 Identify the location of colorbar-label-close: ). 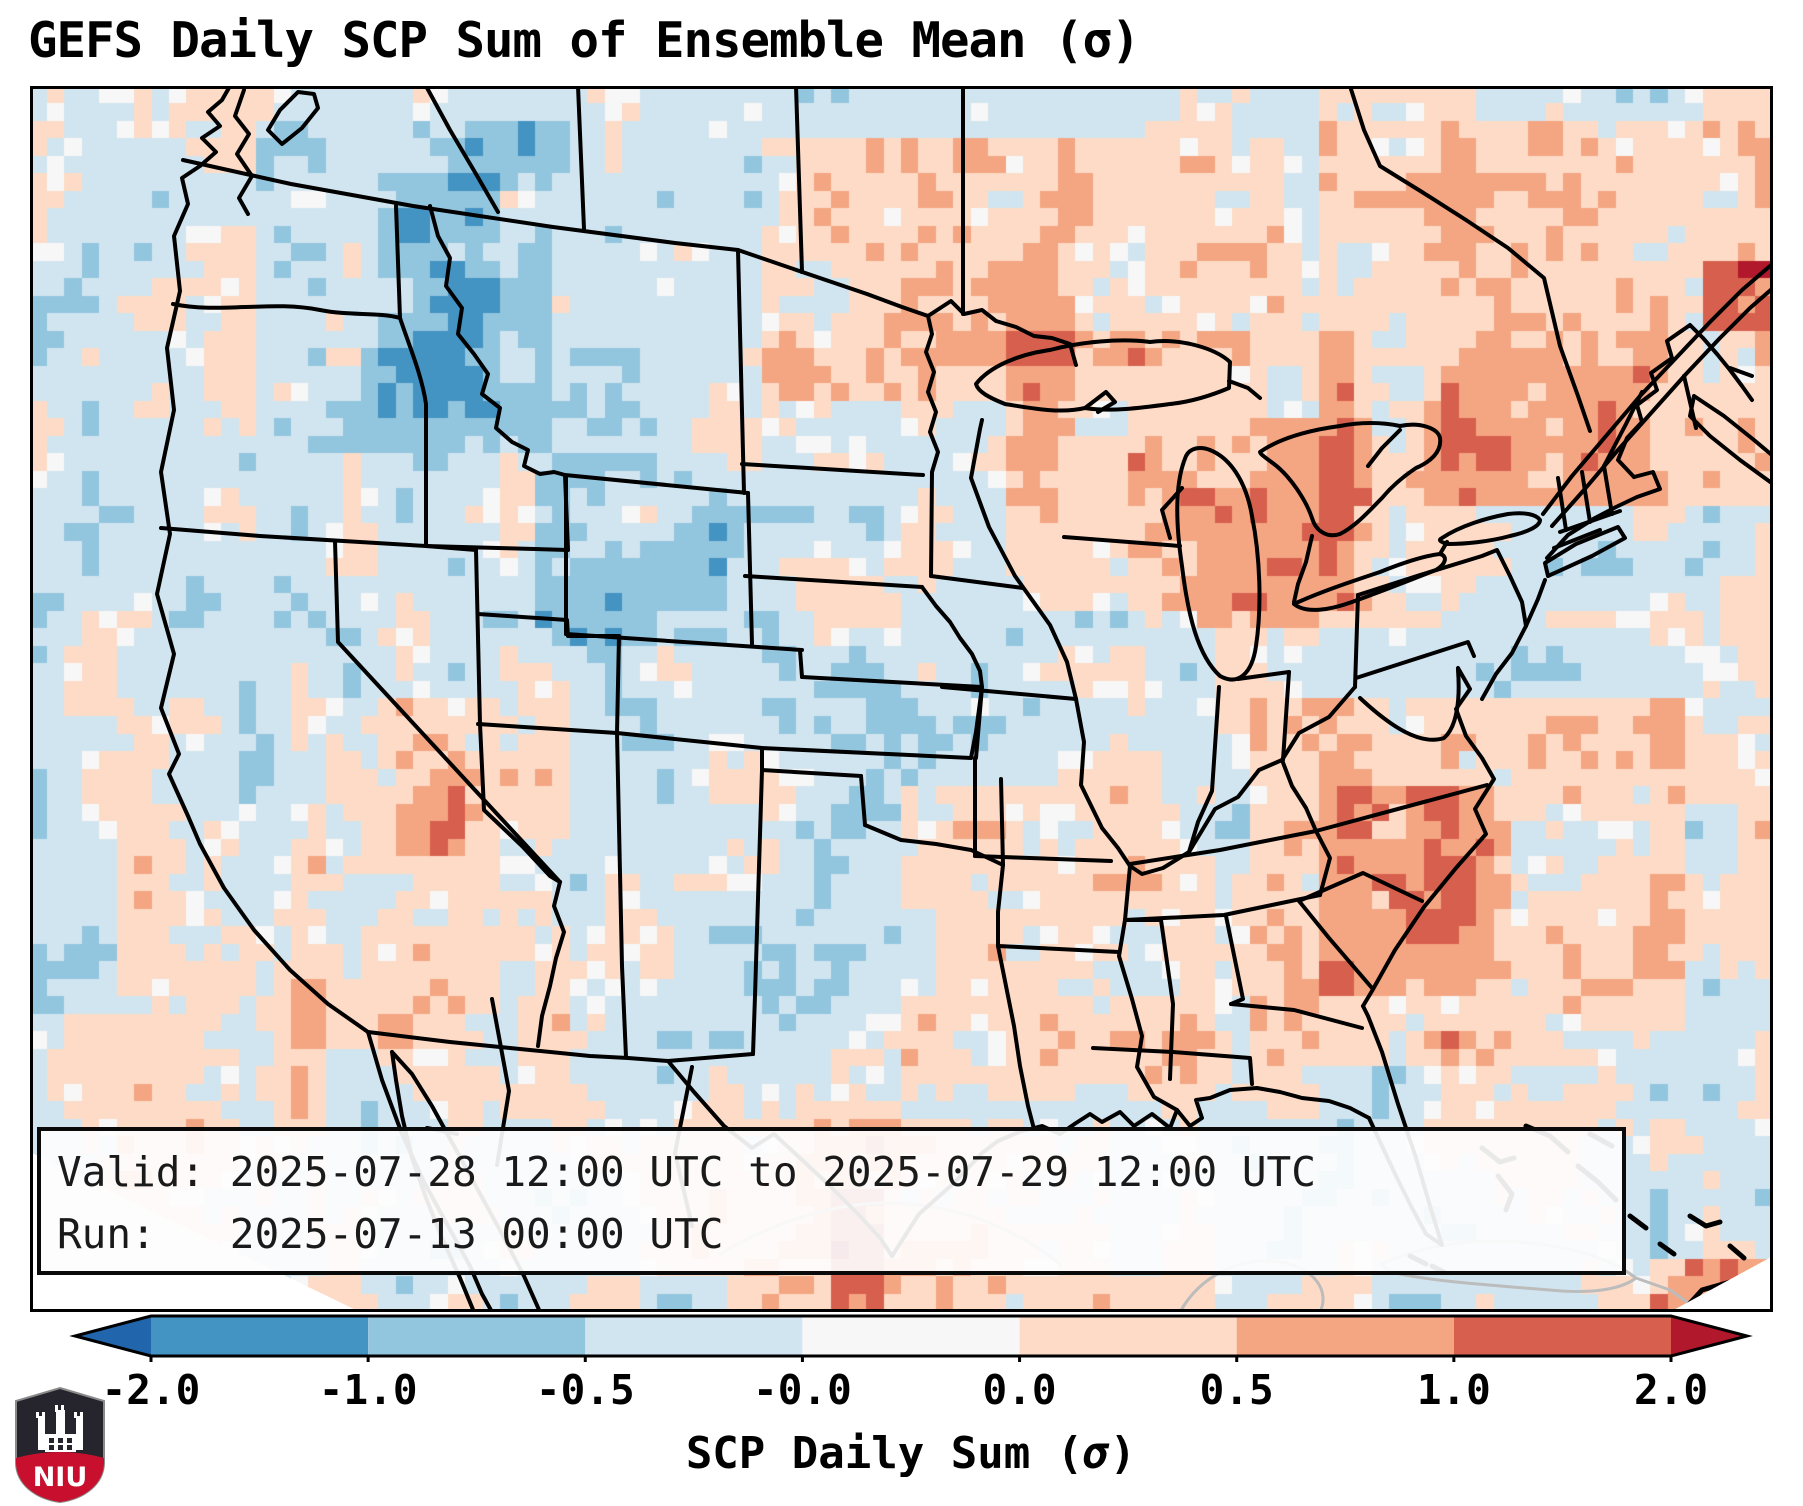
(1123, 1453).